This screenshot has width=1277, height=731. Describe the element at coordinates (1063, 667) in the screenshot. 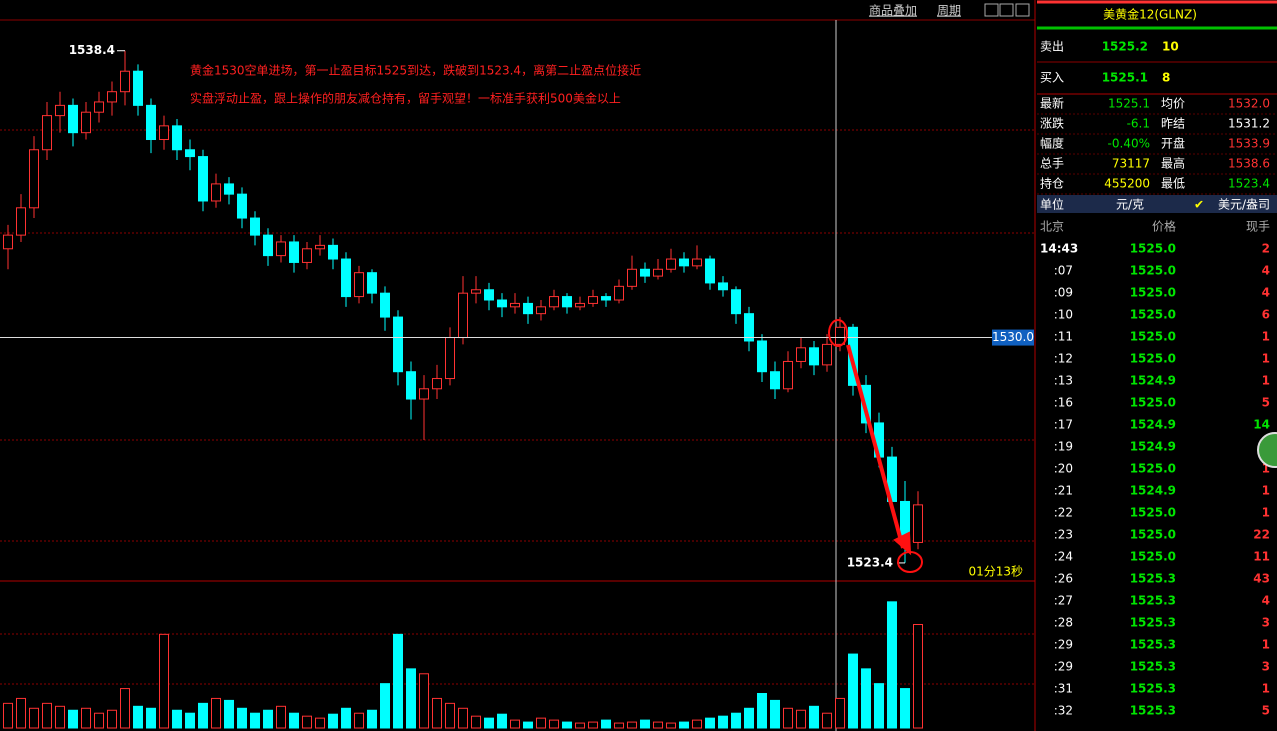

I see `tick-time: :29` at that location.